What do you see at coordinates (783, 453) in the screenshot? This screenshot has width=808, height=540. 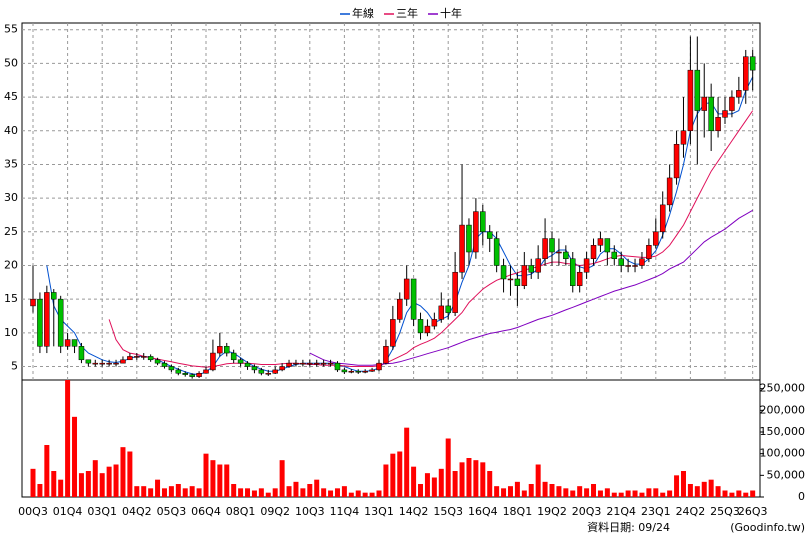 I see `volume-tick-label: 100,000` at bounding box center [783, 453].